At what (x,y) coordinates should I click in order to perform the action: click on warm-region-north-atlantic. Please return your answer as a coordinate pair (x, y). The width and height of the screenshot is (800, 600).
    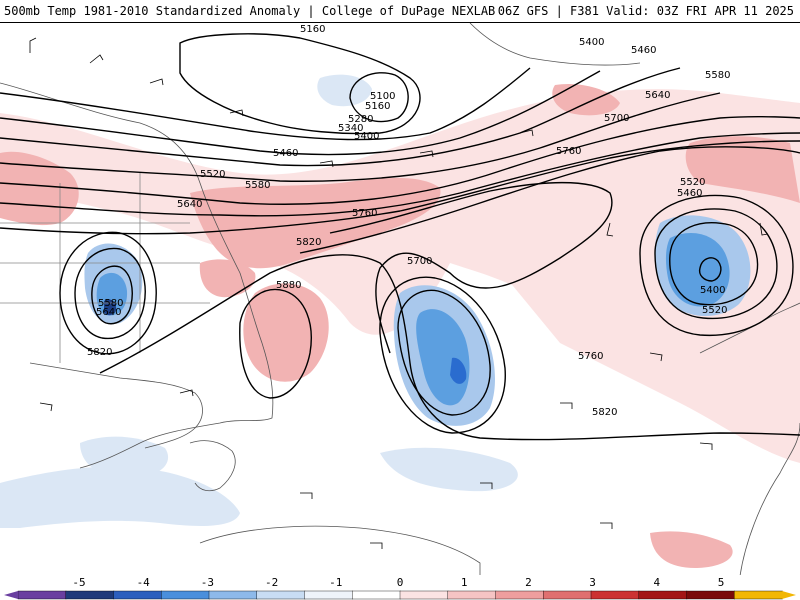
    Looking at the image, I should click on (586, 99).